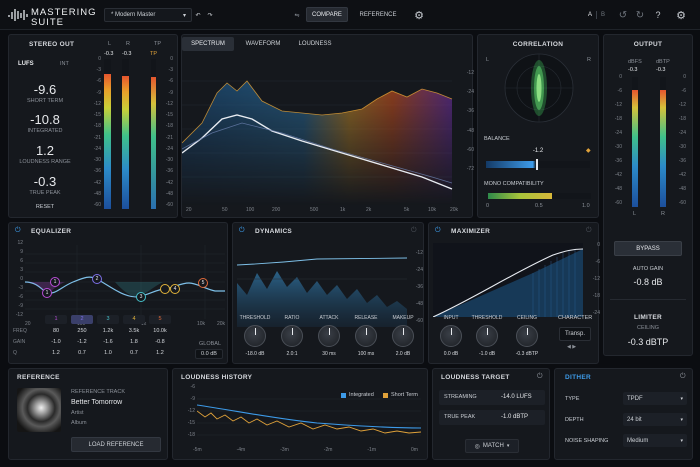 The height and width of the screenshot is (467, 700). I want to click on maximizer-power-icon: ⏻, so click(438, 230).